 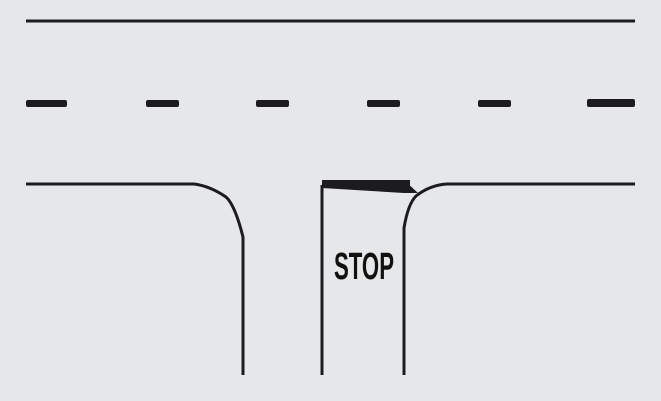 What do you see at coordinates (364, 267) in the screenshot?
I see `stop-pavement-marking: STOP` at bounding box center [364, 267].